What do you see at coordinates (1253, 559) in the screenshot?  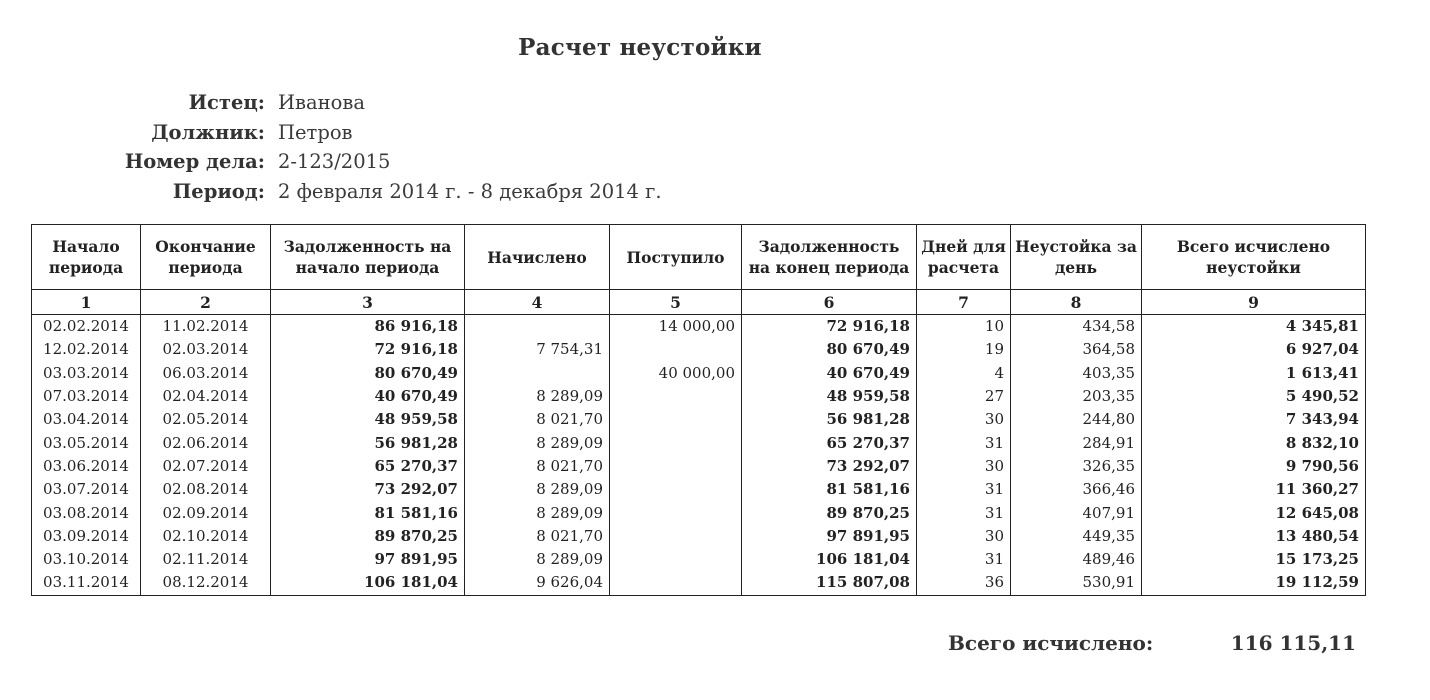 I see `table-cell: 15 173,25` at bounding box center [1253, 559].